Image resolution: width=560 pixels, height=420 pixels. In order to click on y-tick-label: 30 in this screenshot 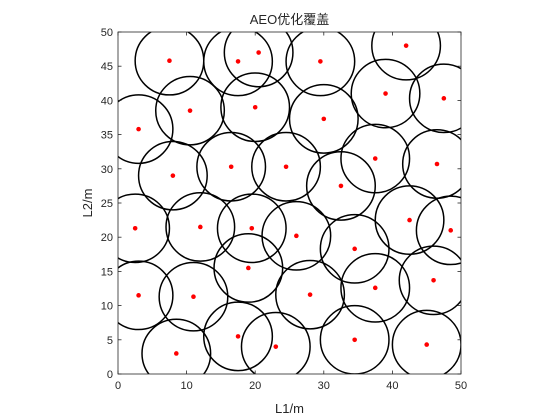, I will do `click(107, 170)`.